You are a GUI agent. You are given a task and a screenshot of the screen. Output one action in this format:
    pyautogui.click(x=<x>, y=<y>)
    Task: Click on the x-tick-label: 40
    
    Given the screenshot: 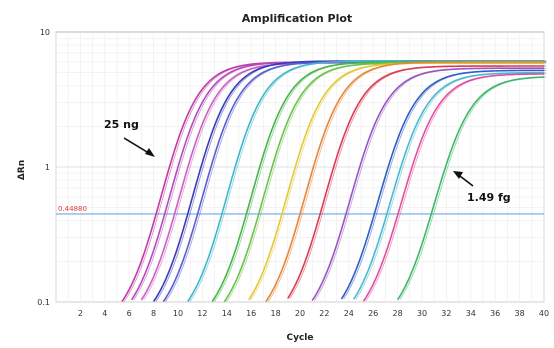 What is the action you would take?
    pyautogui.click(x=544, y=313)
    